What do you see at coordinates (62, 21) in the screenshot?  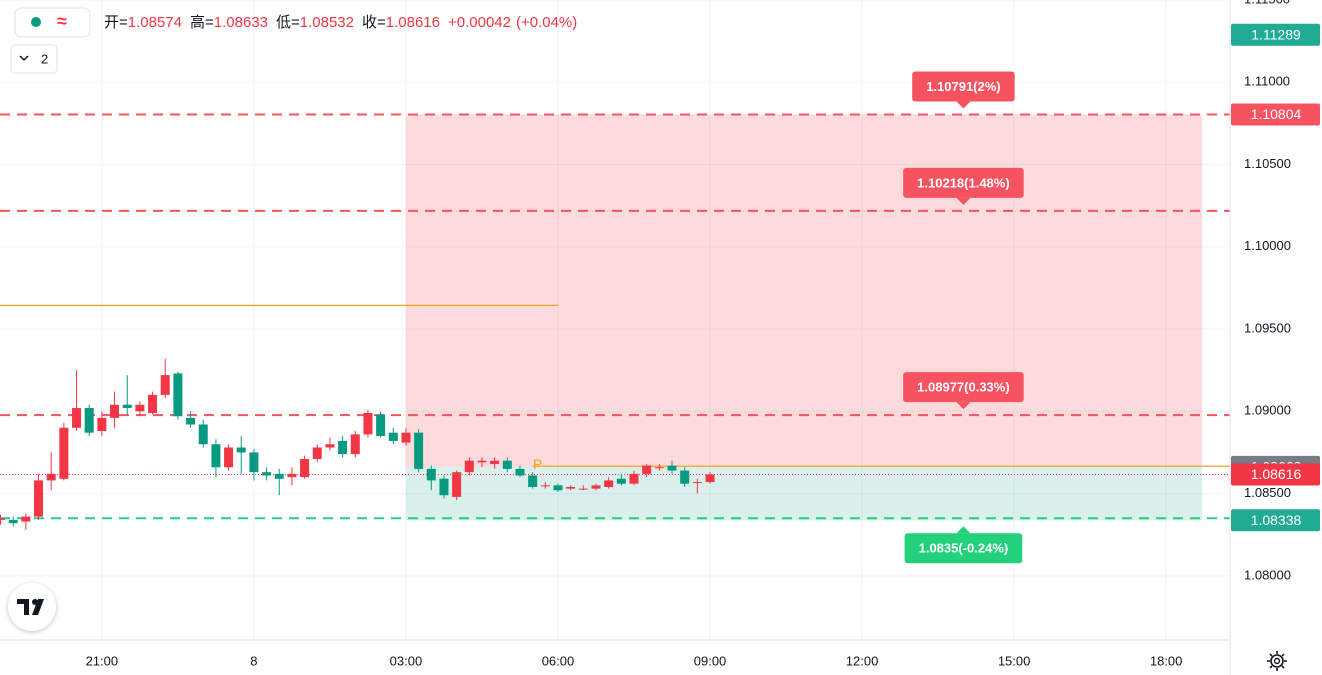 I see `wave-icon: ≈` at bounding box center [62, 21].